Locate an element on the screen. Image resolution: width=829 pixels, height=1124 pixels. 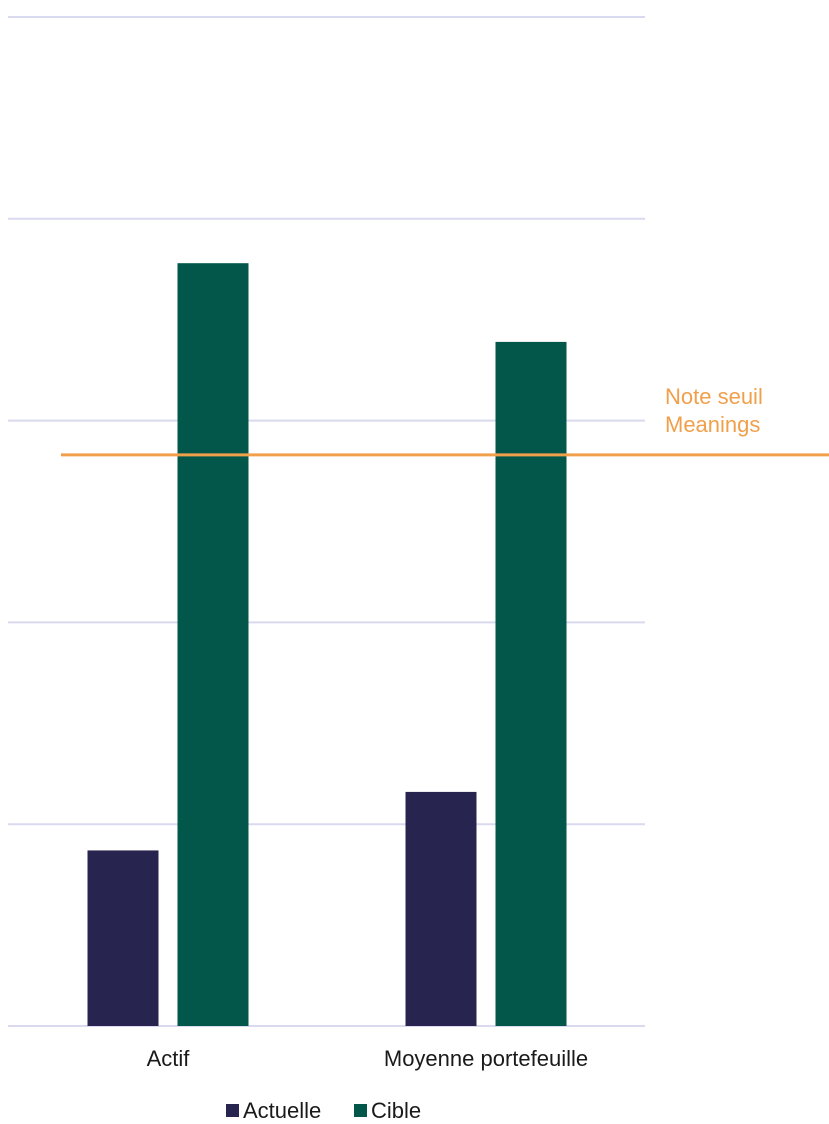
legend-label: Cible is located at coordinates (396, 1110).